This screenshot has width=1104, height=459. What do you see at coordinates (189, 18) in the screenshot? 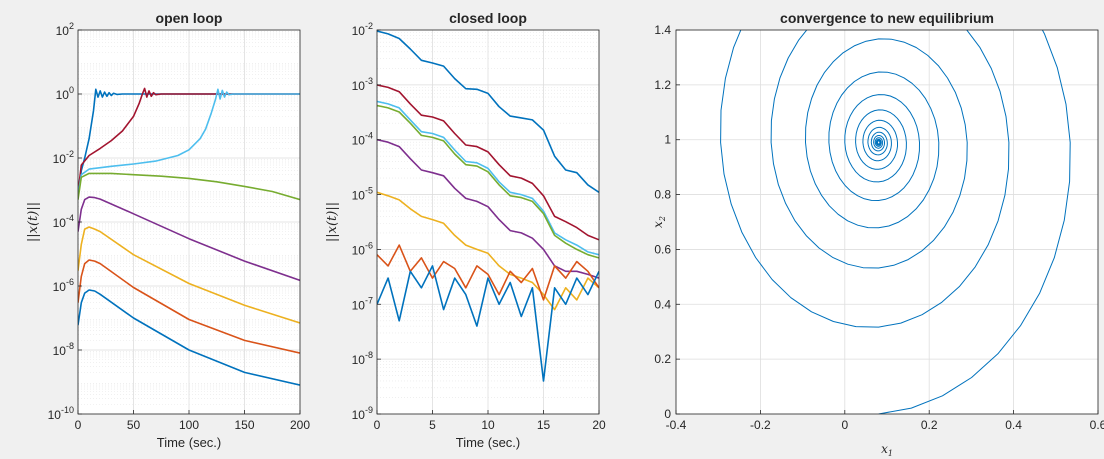
I see `open-loop-title: open loop` at bounding box center [189, 18].